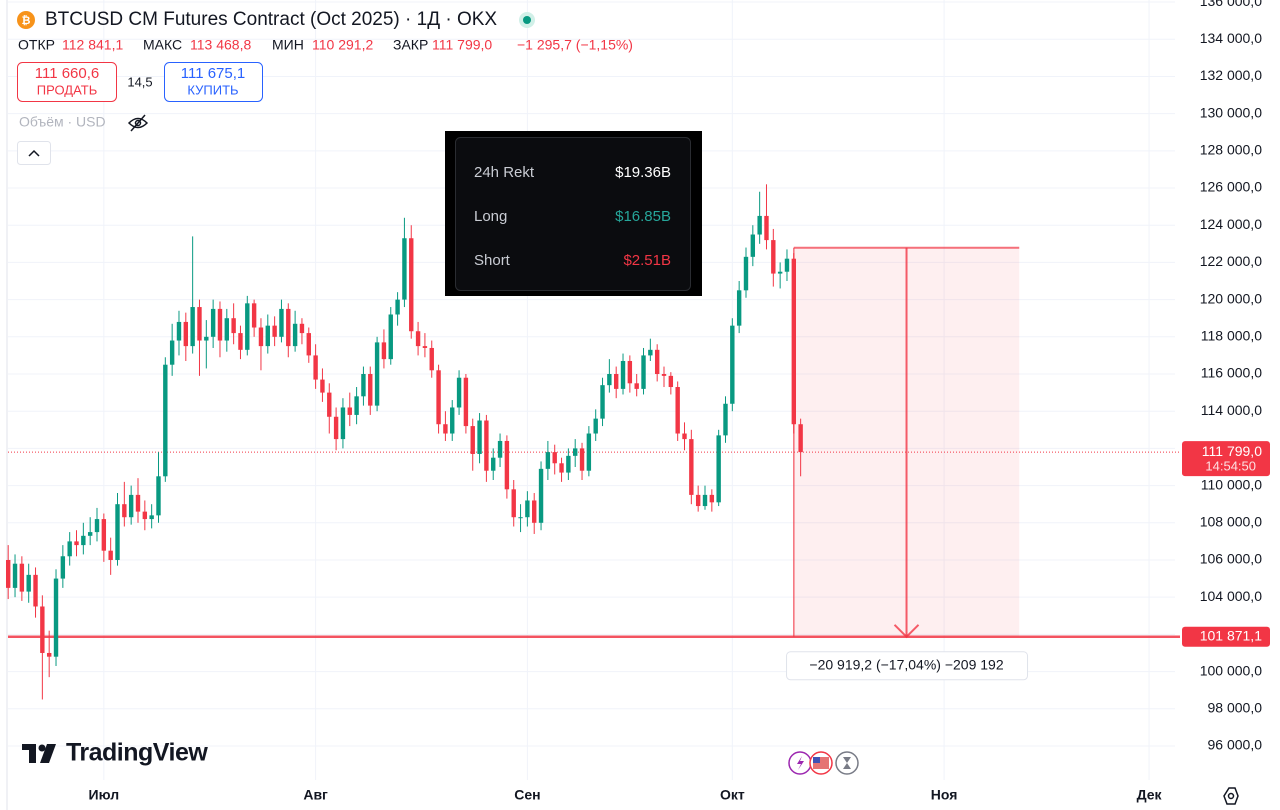  Describe the element at coordinates (342, 45) in the screenshot. I see `stat-value: 110 291,2` at that location.